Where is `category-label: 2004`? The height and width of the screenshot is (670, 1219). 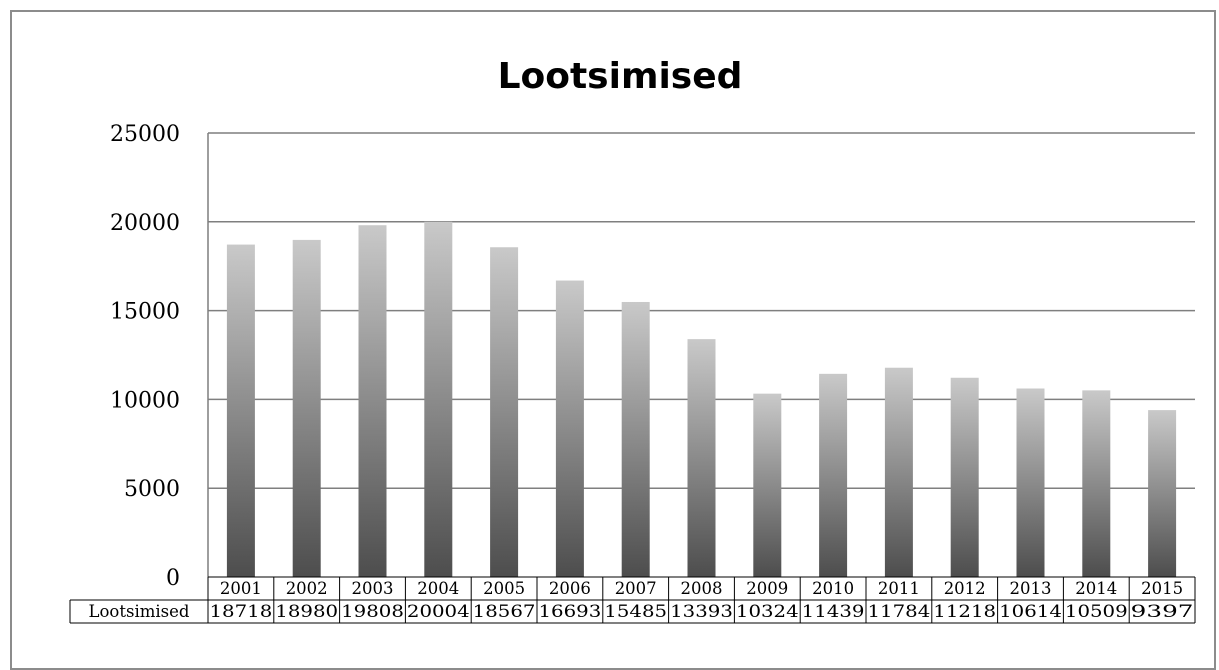
category-label: 2004 is located at coordinates (438, 588).